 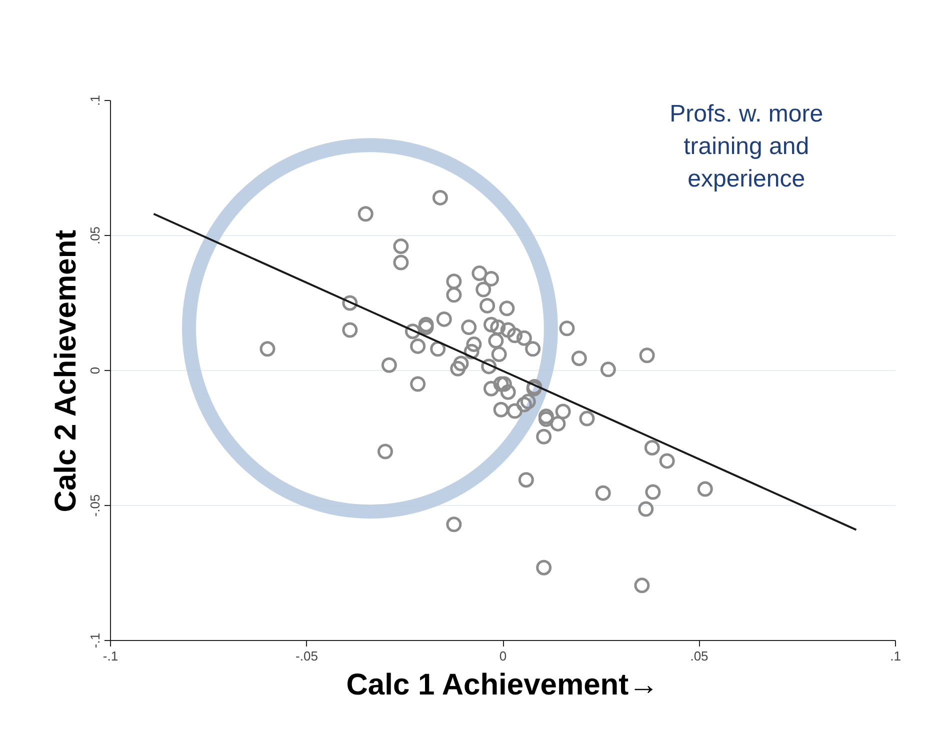 What do you see at coordinates (503, 656) in the screenshot?
I see `x-tick-label: 0` at bounding box center [503, 656].